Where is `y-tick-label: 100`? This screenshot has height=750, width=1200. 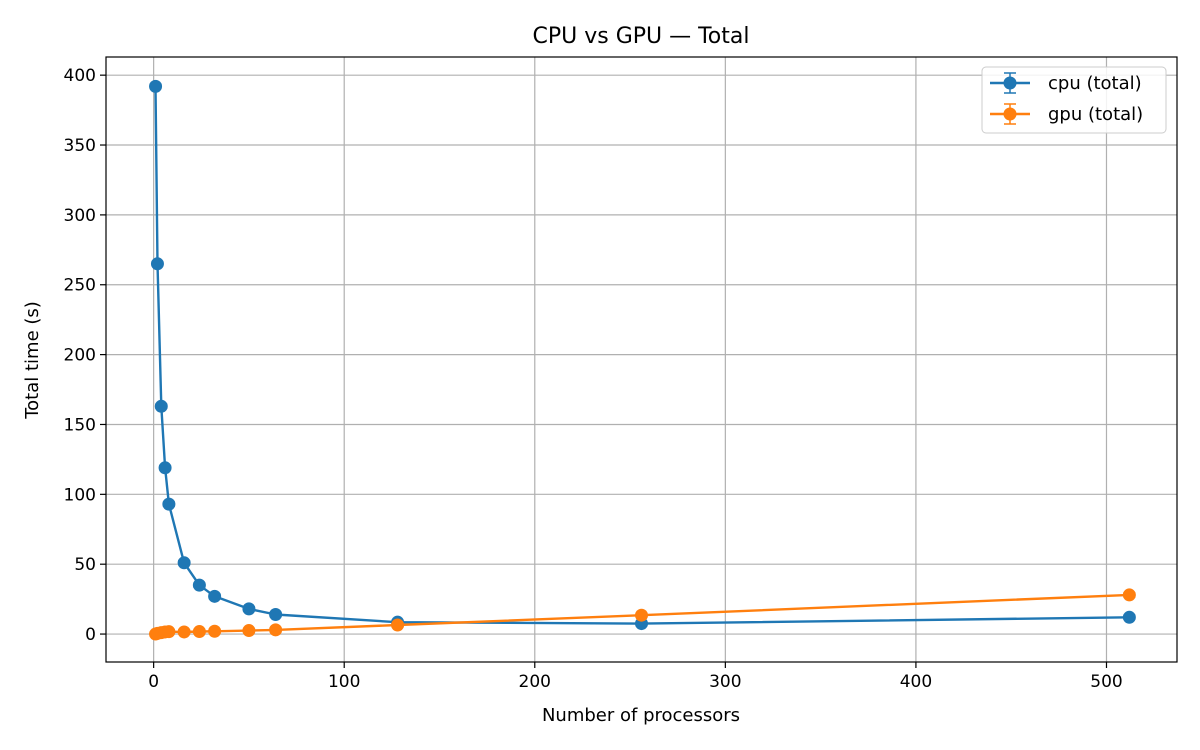
y-tick-label: 100 is located at coordinates (80, 495).